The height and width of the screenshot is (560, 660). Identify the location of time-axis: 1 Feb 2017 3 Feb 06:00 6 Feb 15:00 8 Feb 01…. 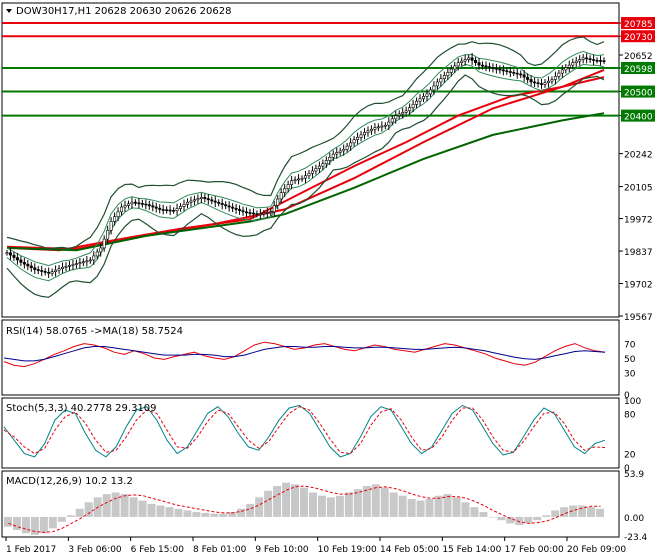
(315, 546).